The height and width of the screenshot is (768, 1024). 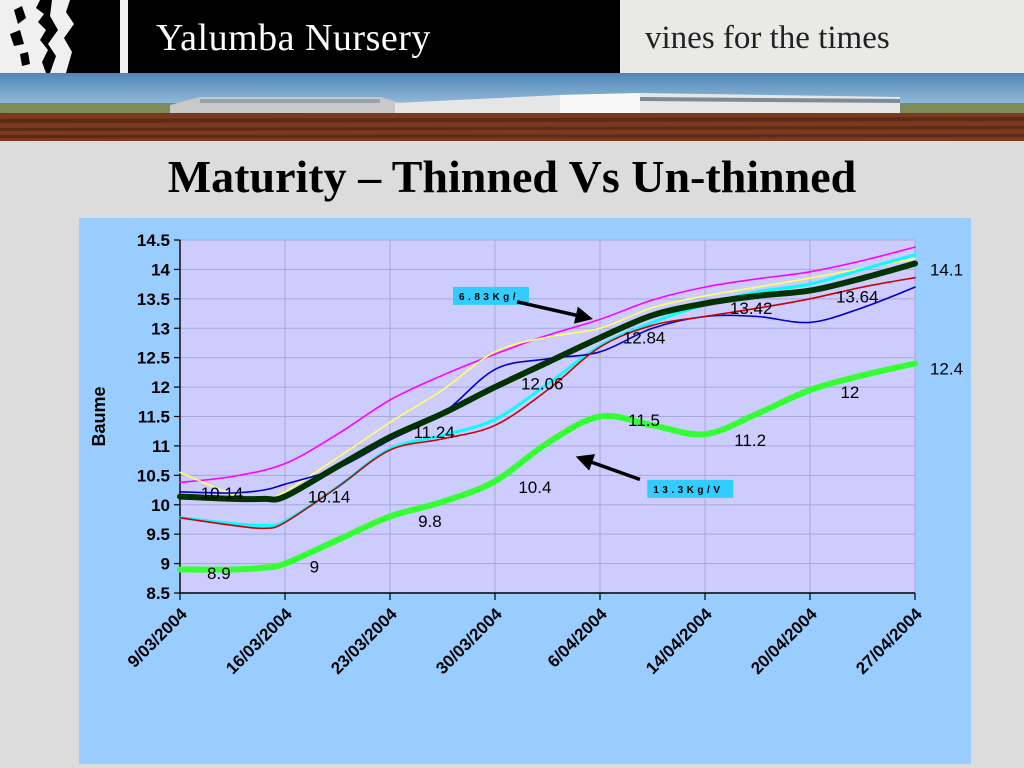 I want to click on x-tick-label: 30/03/2004, so click(x=469, y=641).